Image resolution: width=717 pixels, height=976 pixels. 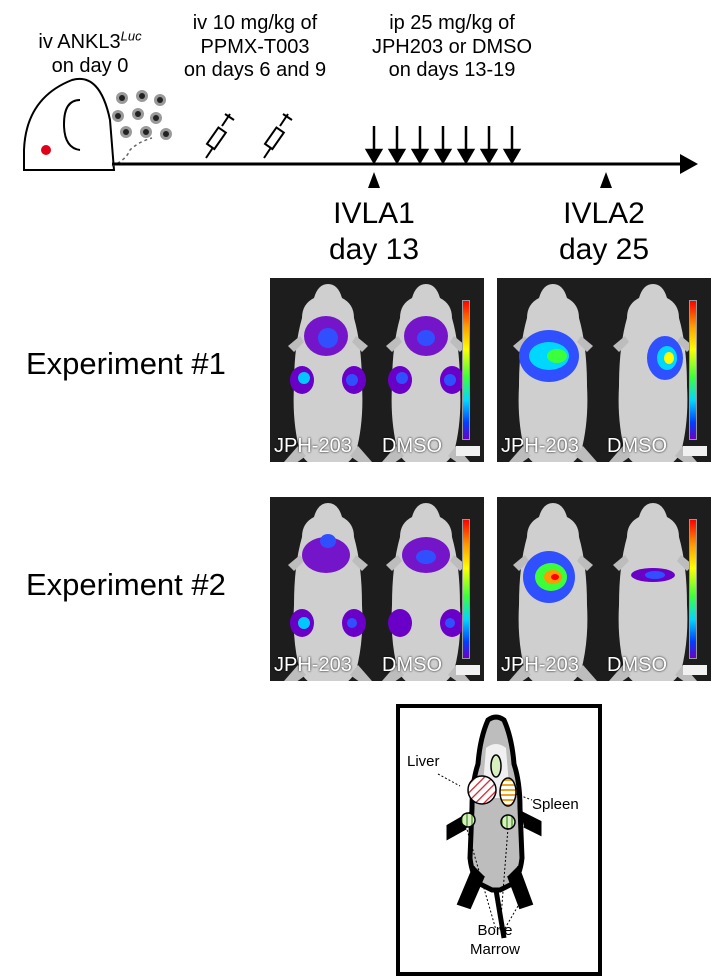 I want to click on bone-marrow-label: Bone Marrow, so click(x=495, y=940).